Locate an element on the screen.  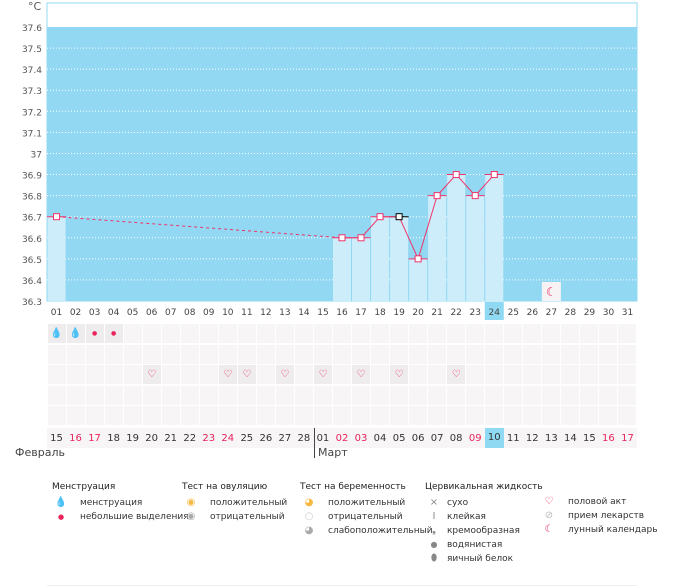
date-cell: 25 is located at coordinates (247, 438).